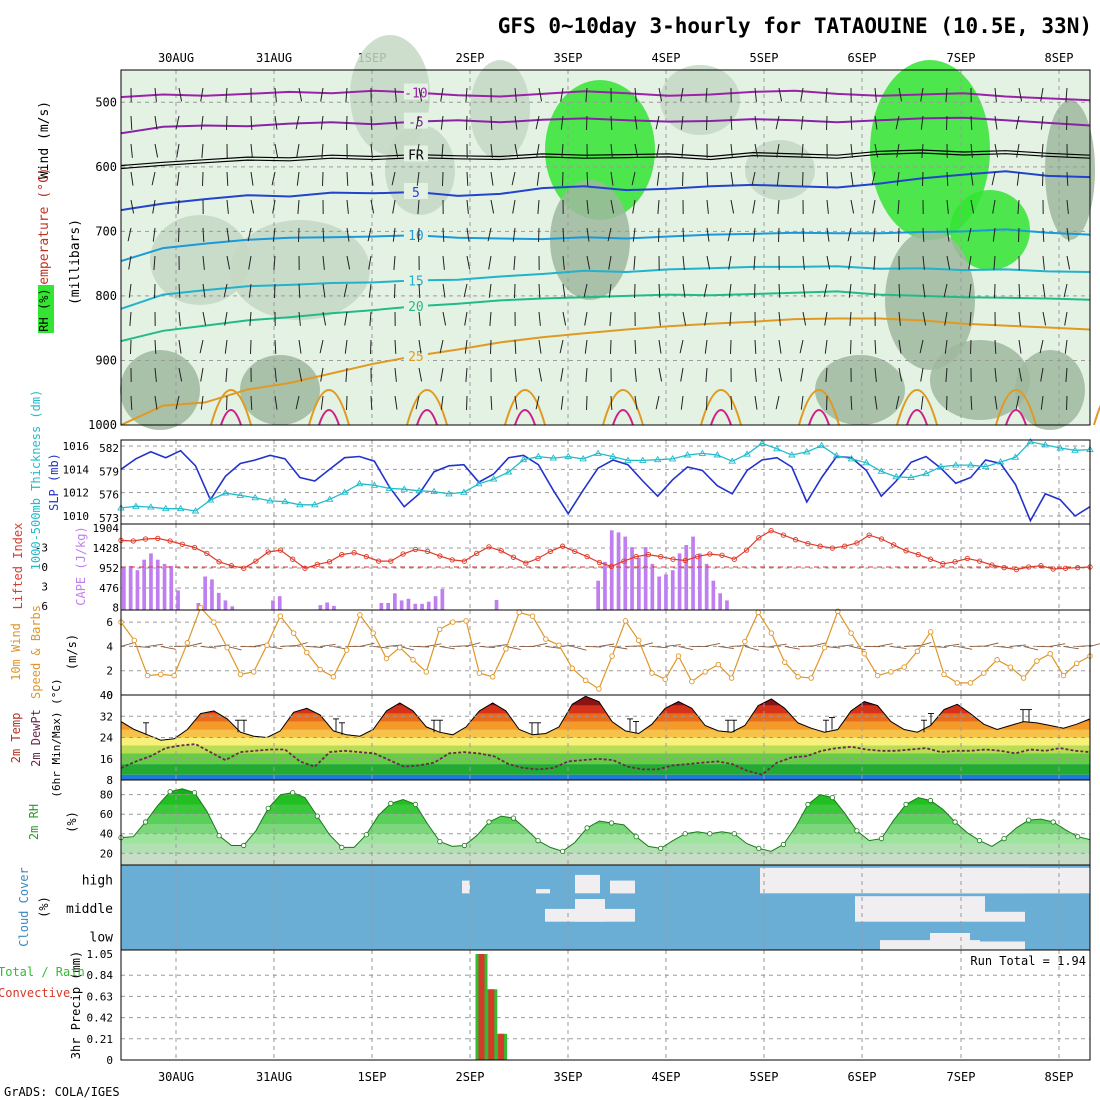 The width and height of the screenshot is (1100, 1100). I want to click on x-tick-label-bottom: 1SEP, so click(372, 1077).